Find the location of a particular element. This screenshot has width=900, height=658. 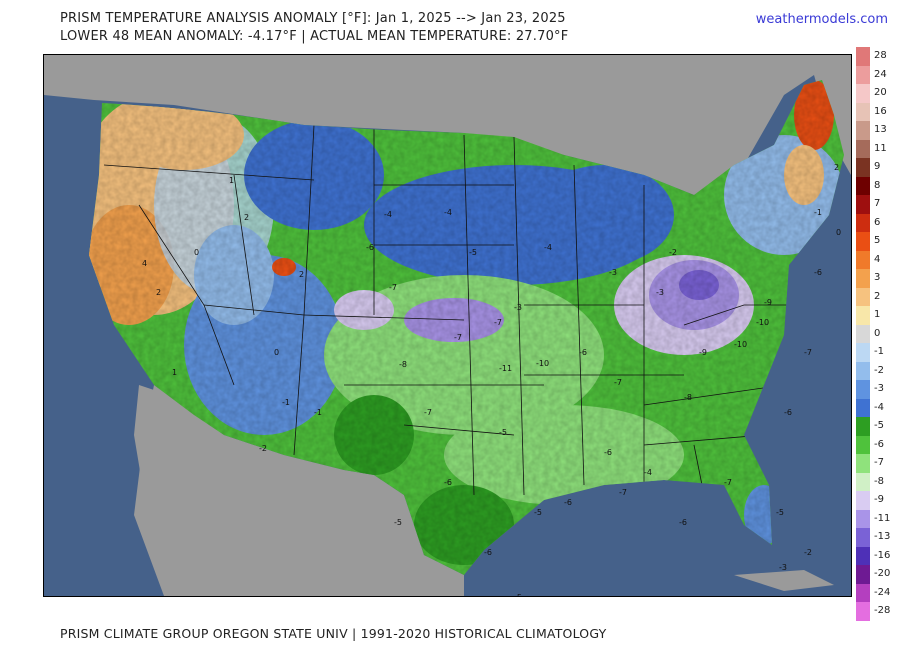

legend-row: 20 is located at coordinates (877, 93).